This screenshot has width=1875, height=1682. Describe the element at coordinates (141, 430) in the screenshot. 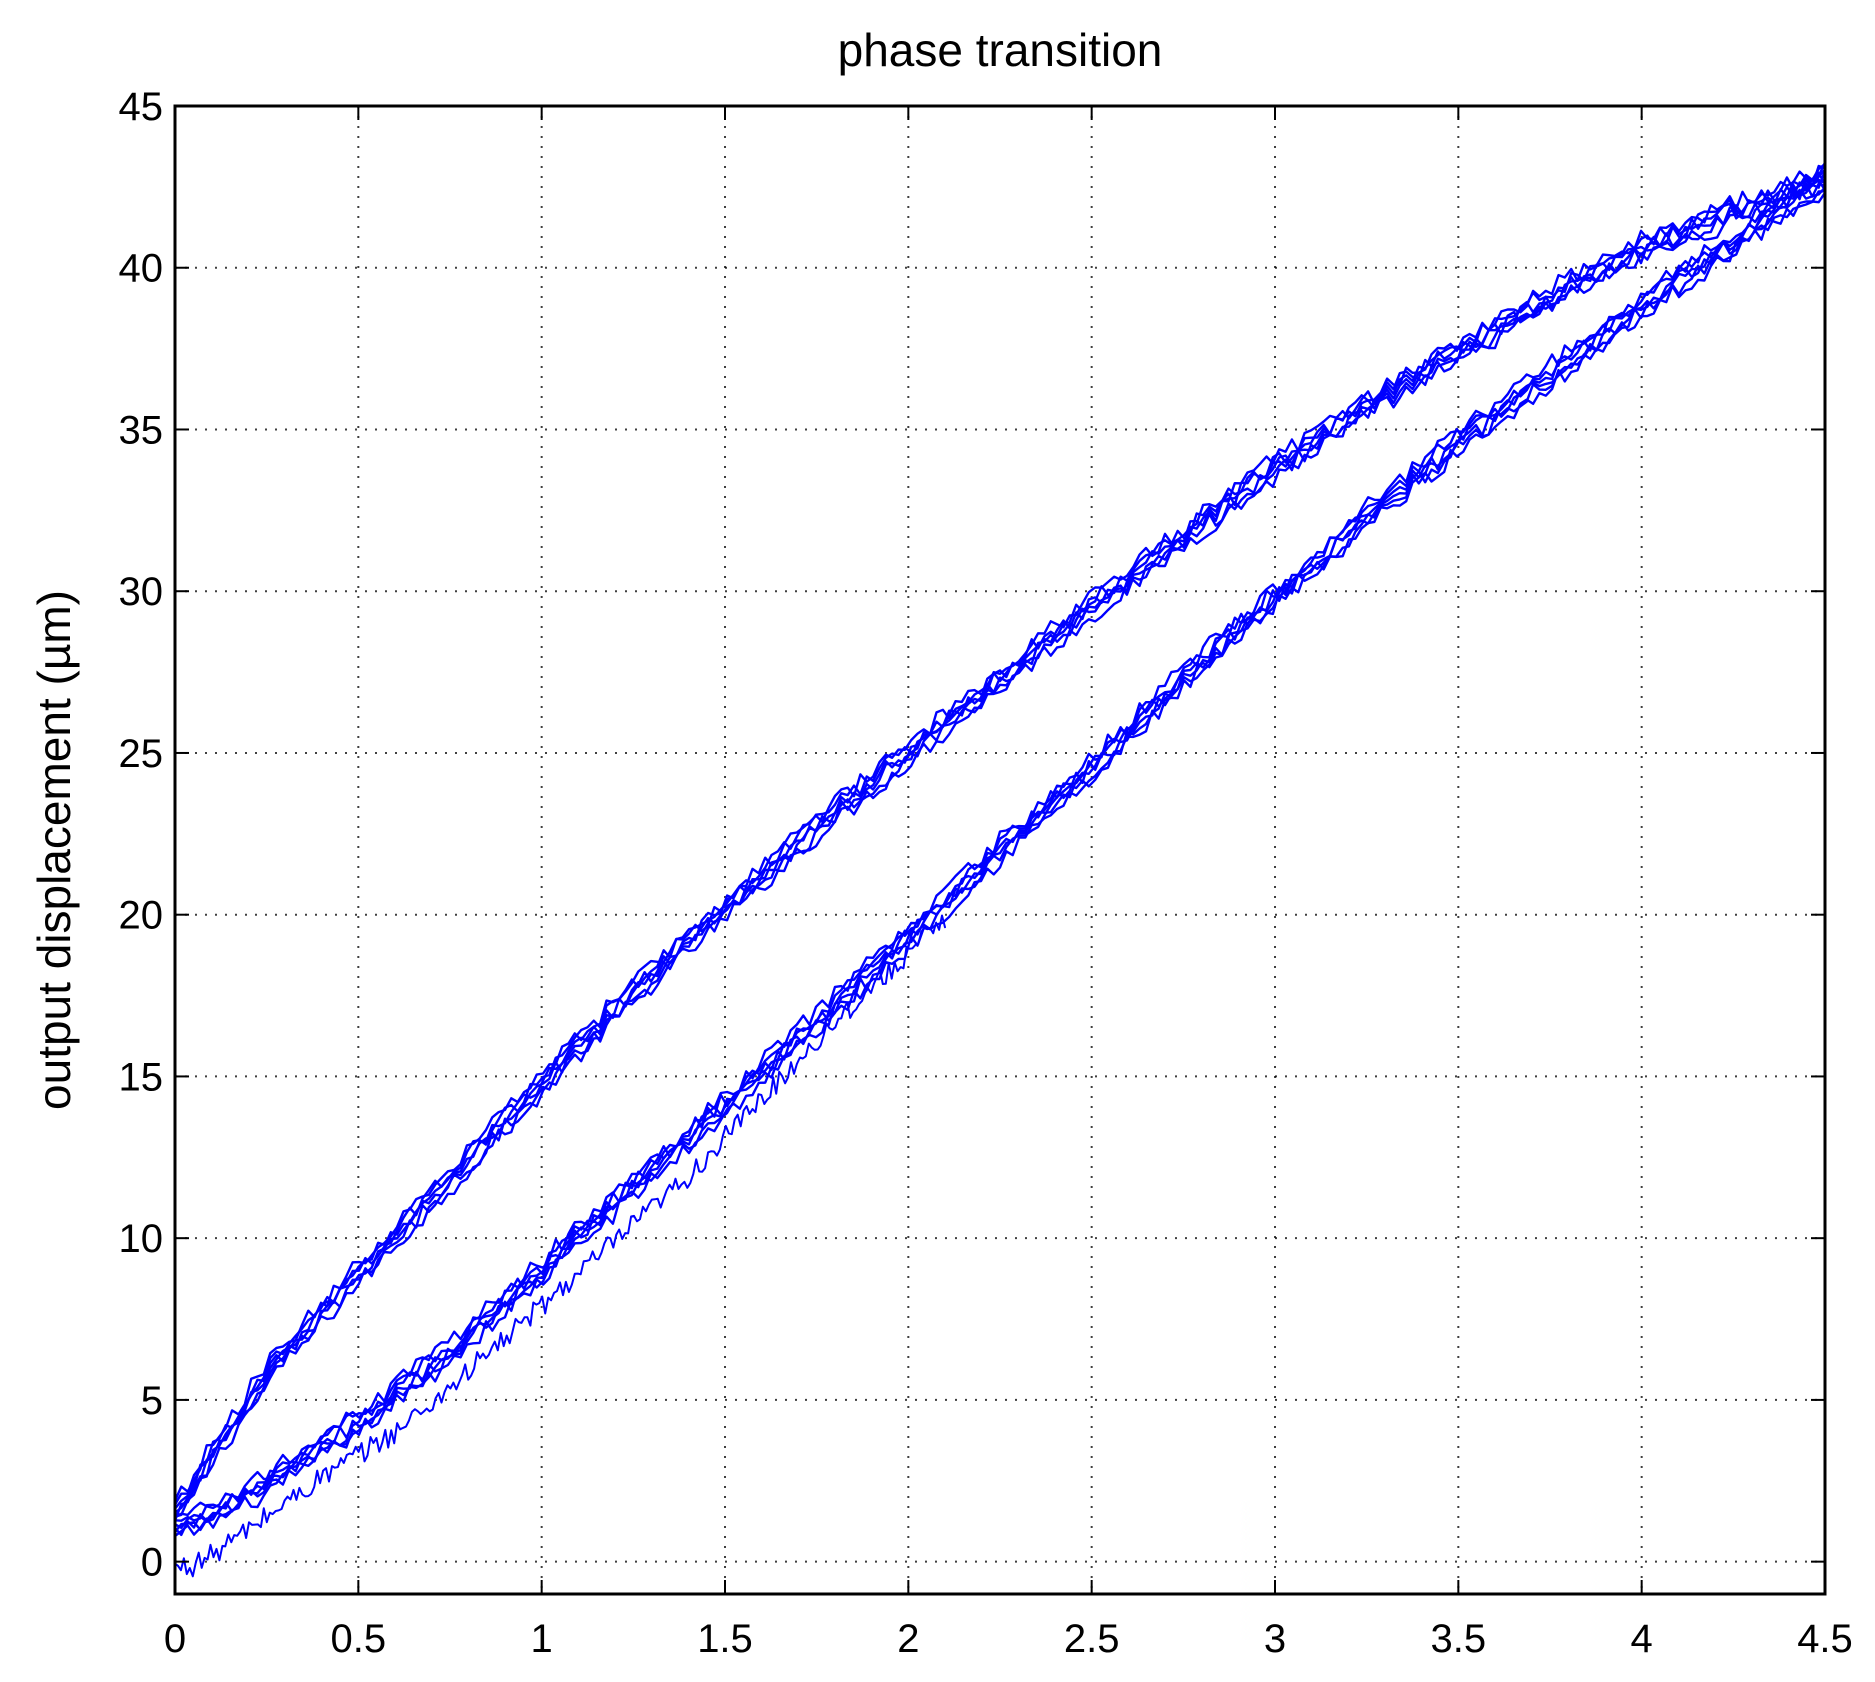

I see `y-tick-label: 35` at that location.